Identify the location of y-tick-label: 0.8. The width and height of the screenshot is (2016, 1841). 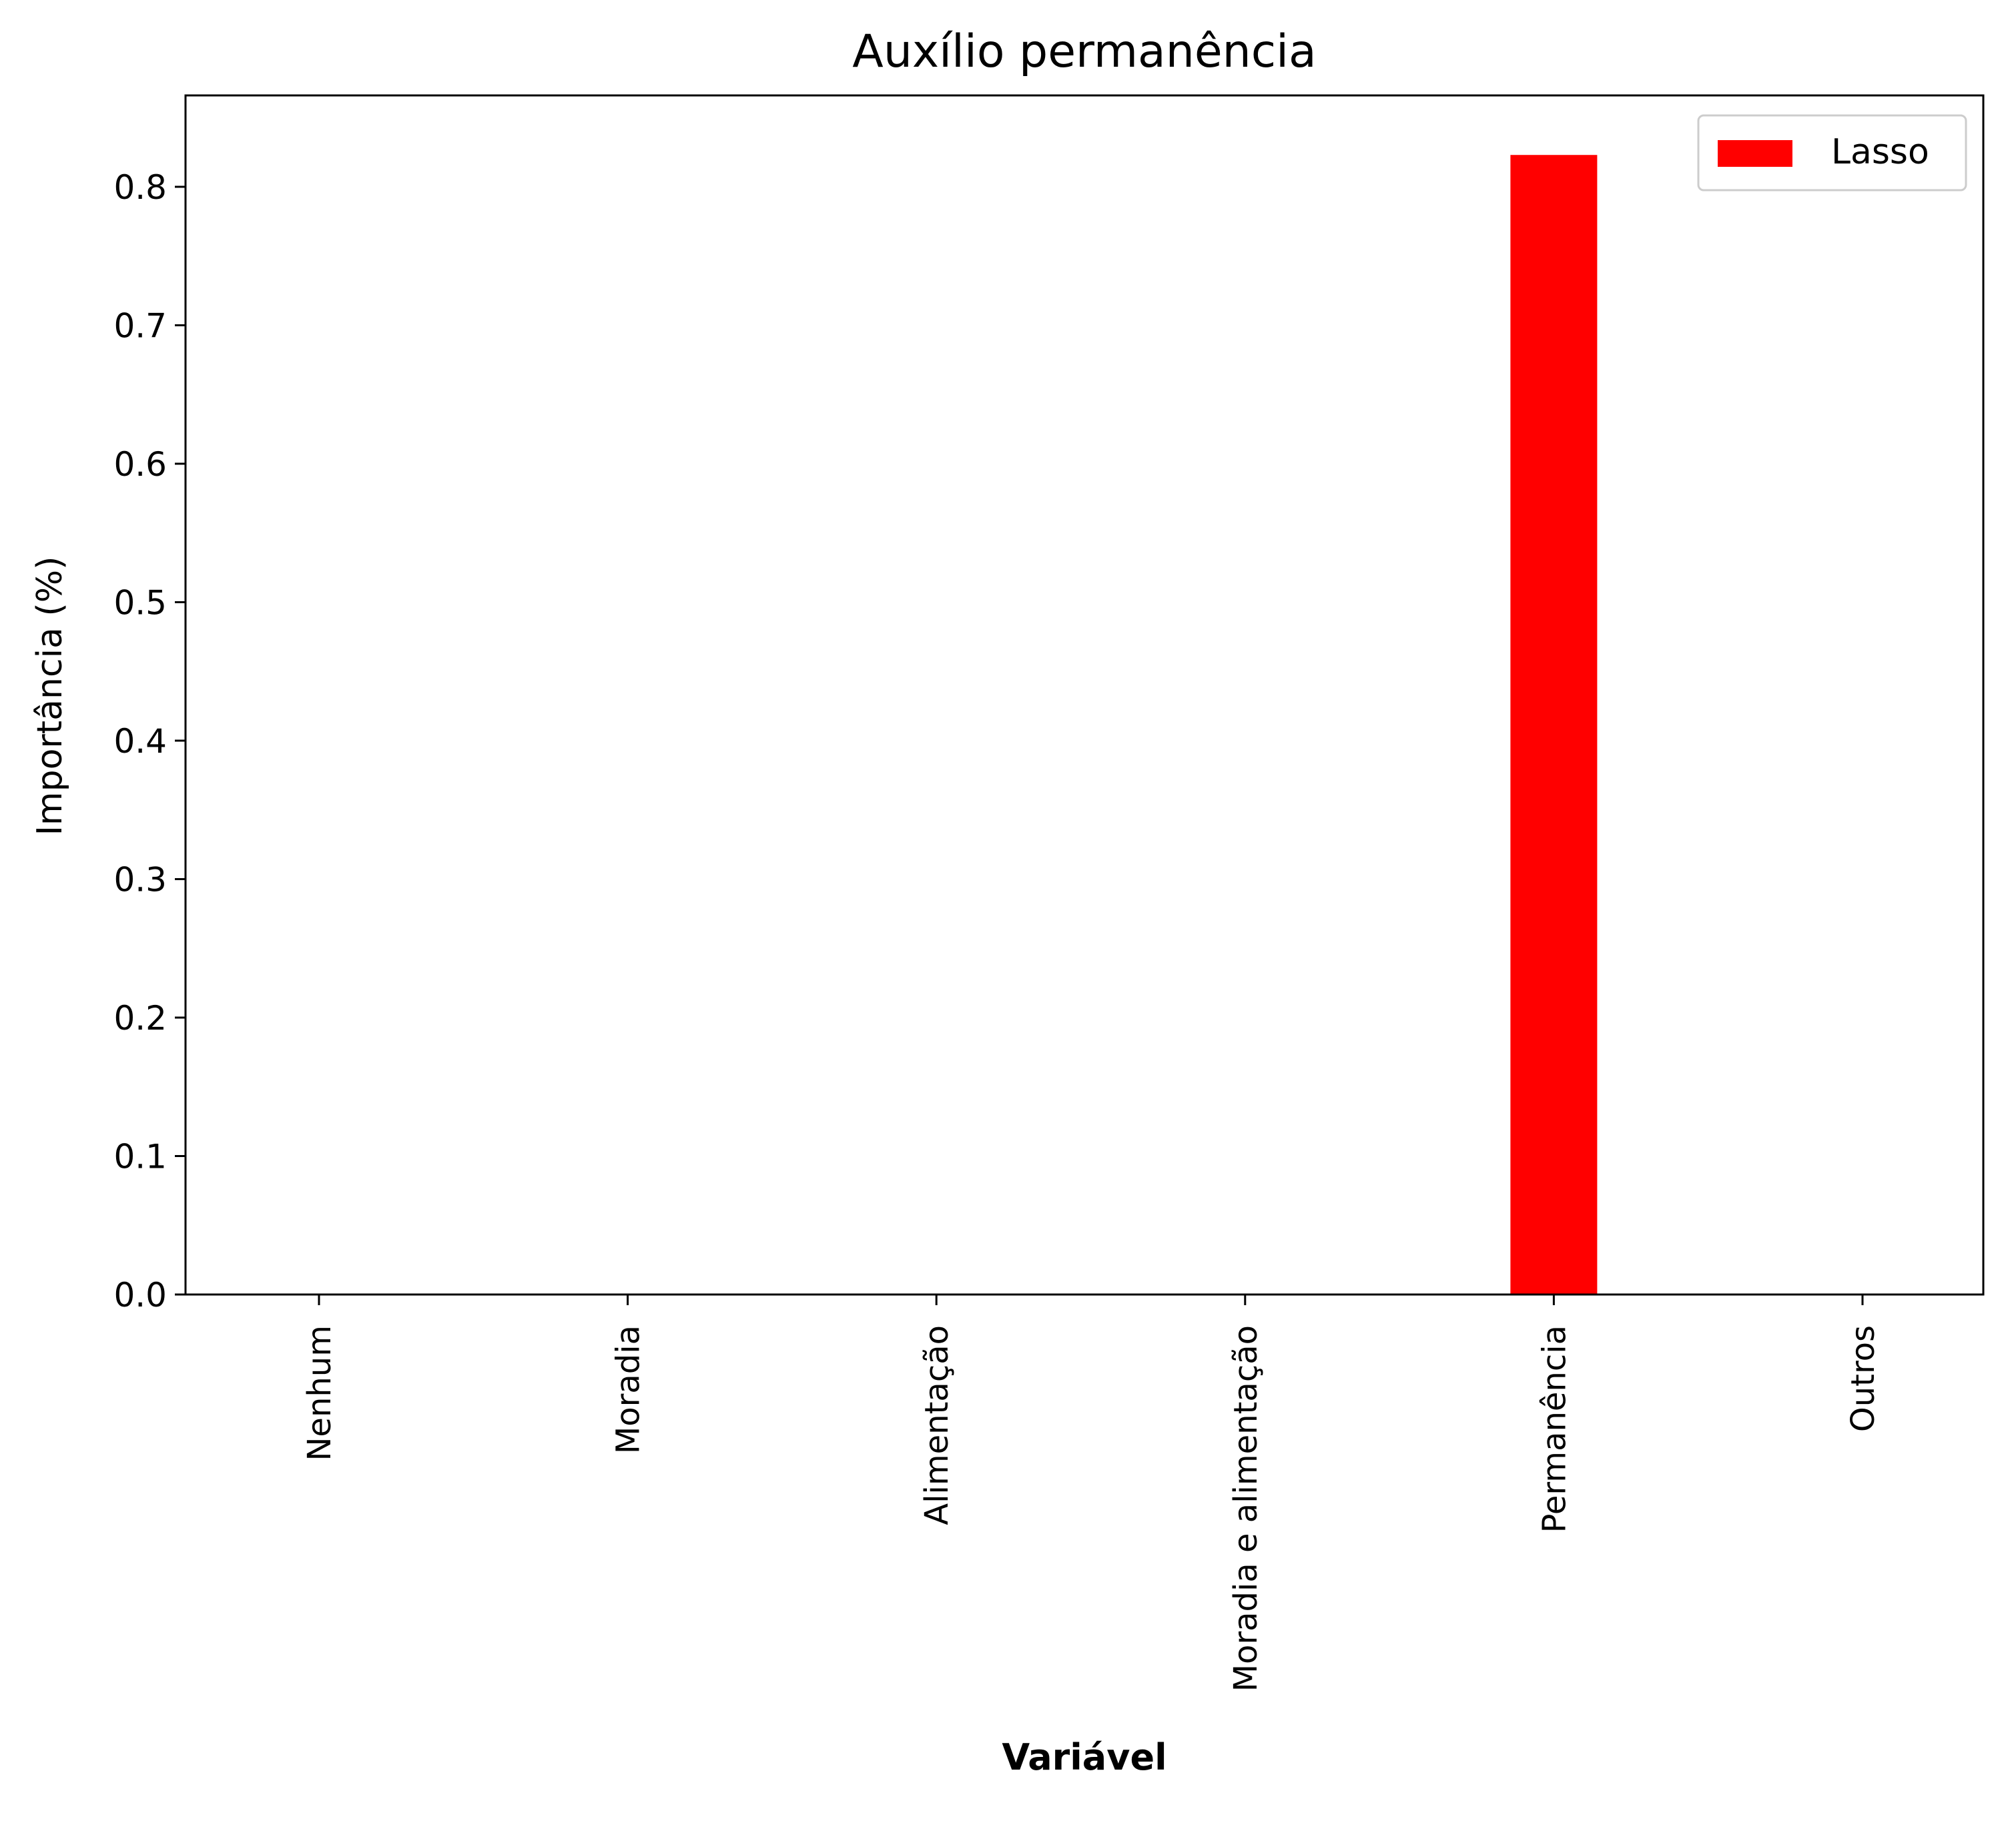
(140, 187).